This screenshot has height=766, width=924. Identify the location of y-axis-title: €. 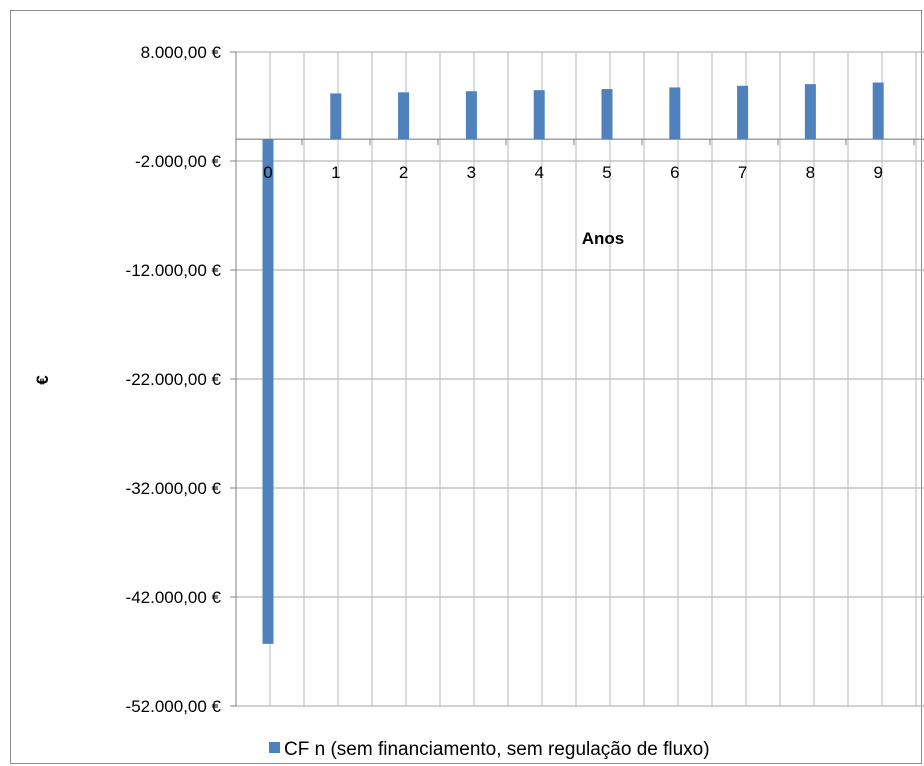
(42, 380).